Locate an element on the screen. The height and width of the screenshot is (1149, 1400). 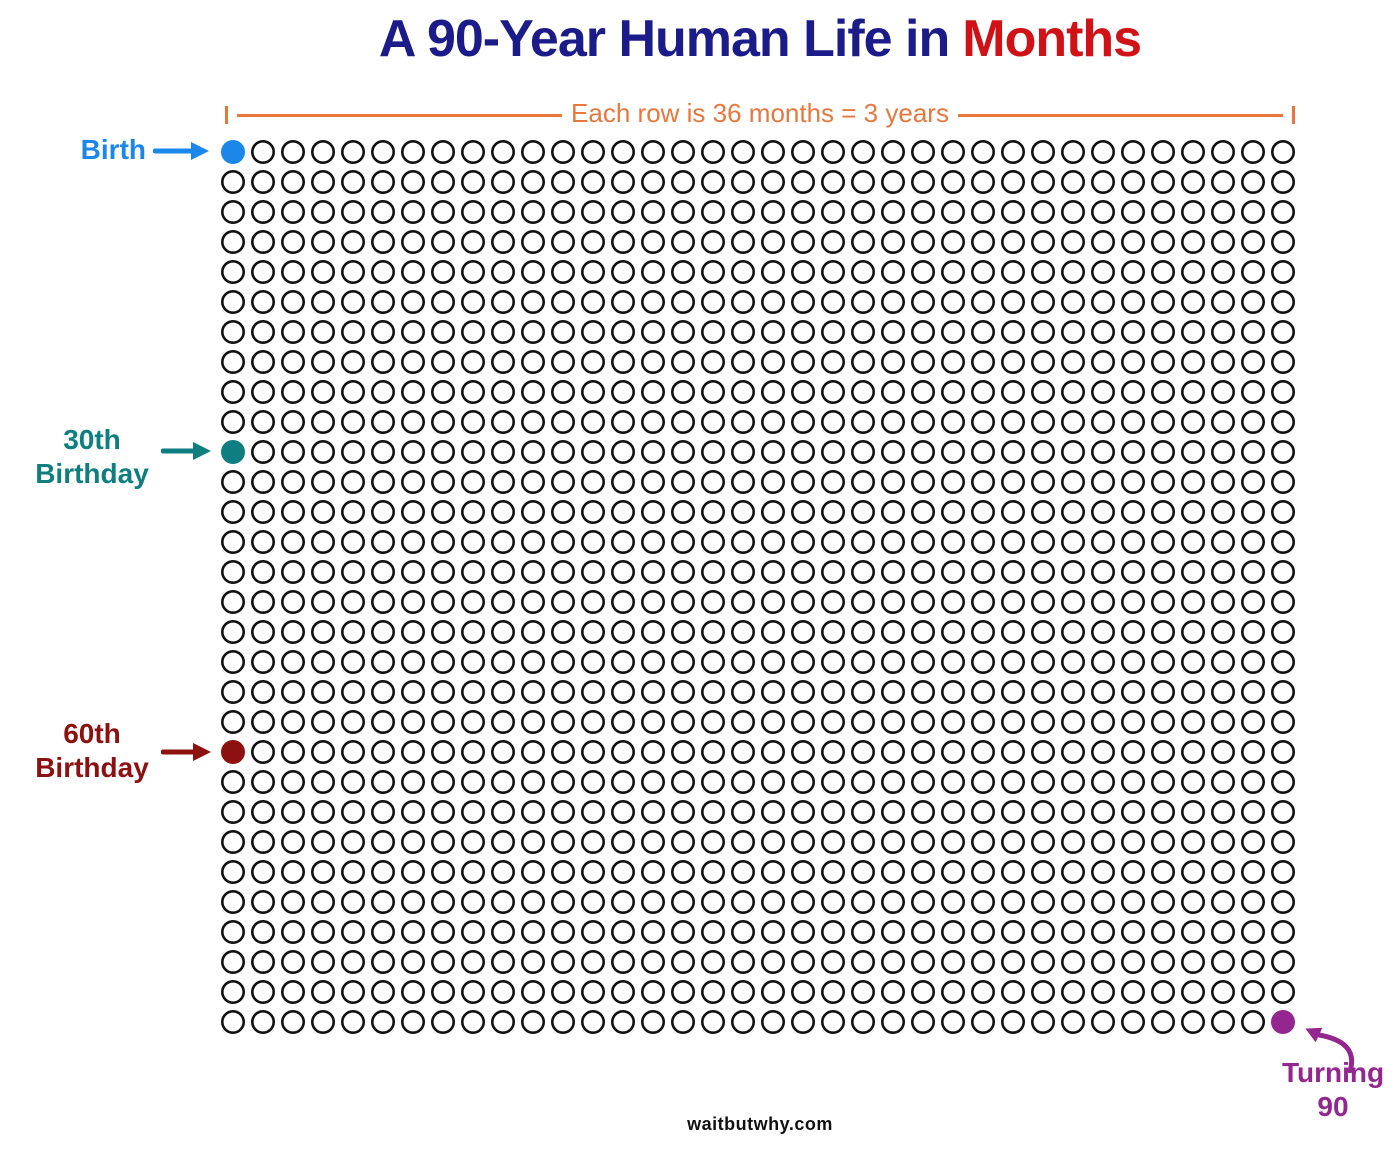
annotation-60th-birthday-line1: 60th is located at coordinates (92, 733).